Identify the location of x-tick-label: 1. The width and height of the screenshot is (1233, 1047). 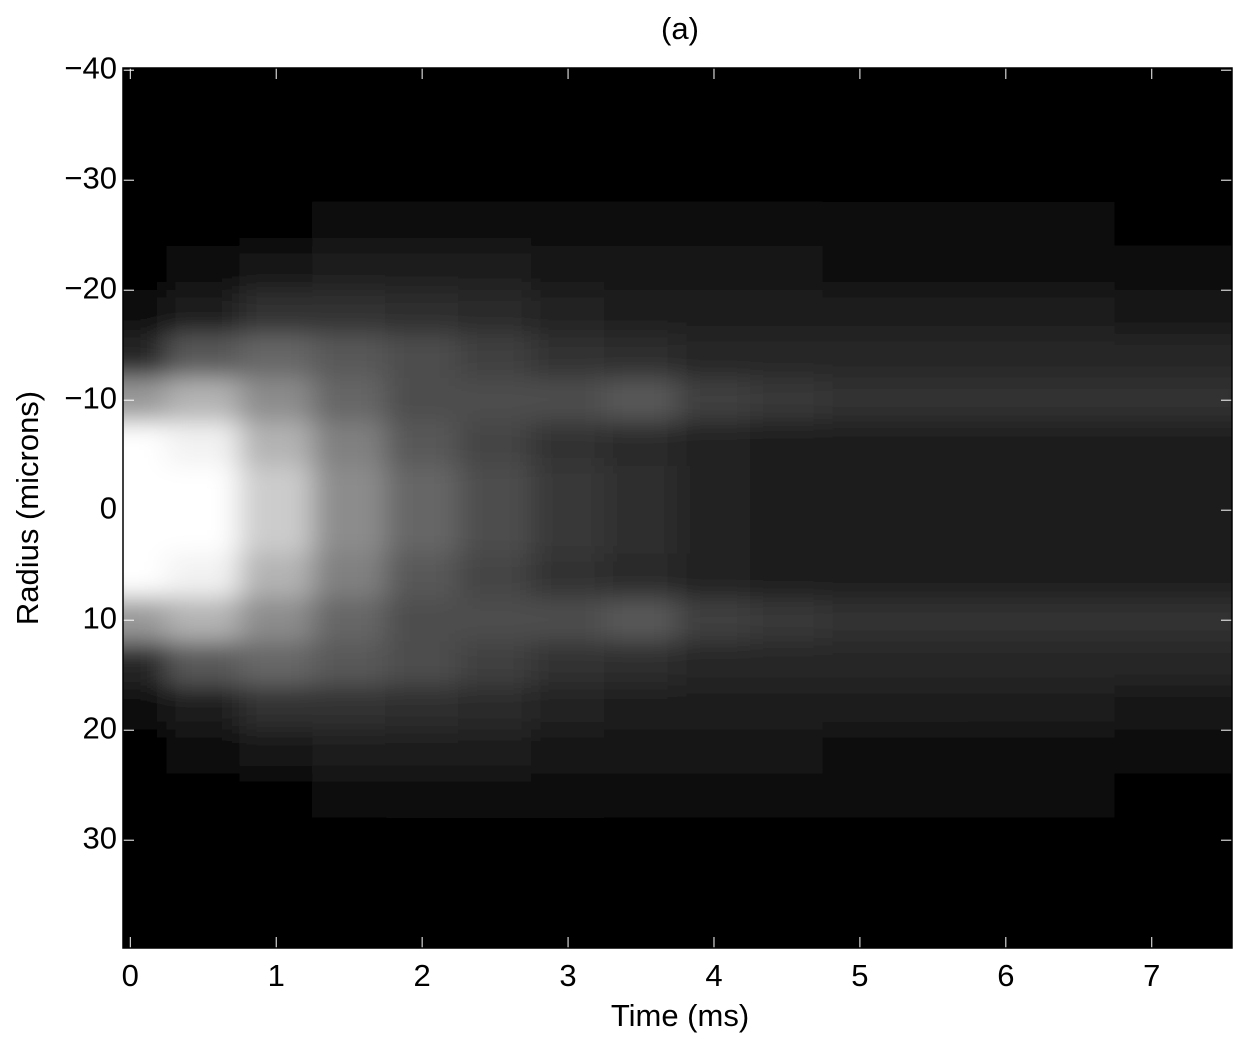
(276, 975).